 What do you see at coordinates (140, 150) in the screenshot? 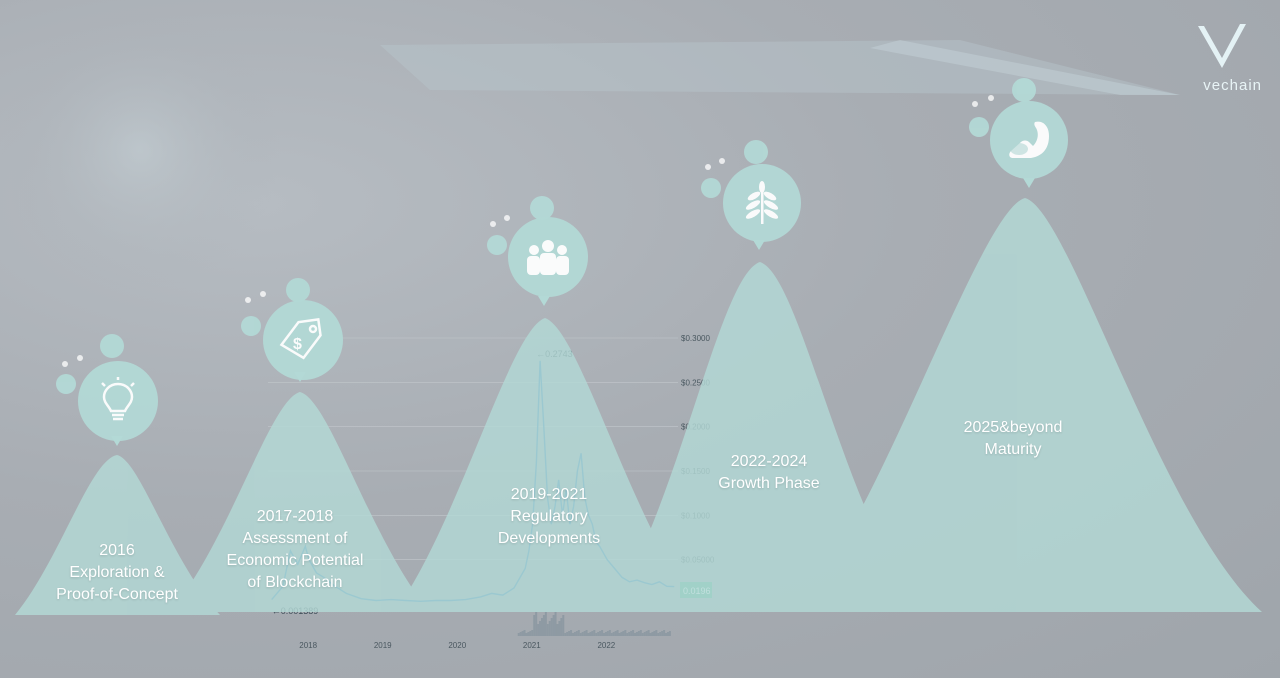
I see `globe-decoration` at bounding box center [140, 150].